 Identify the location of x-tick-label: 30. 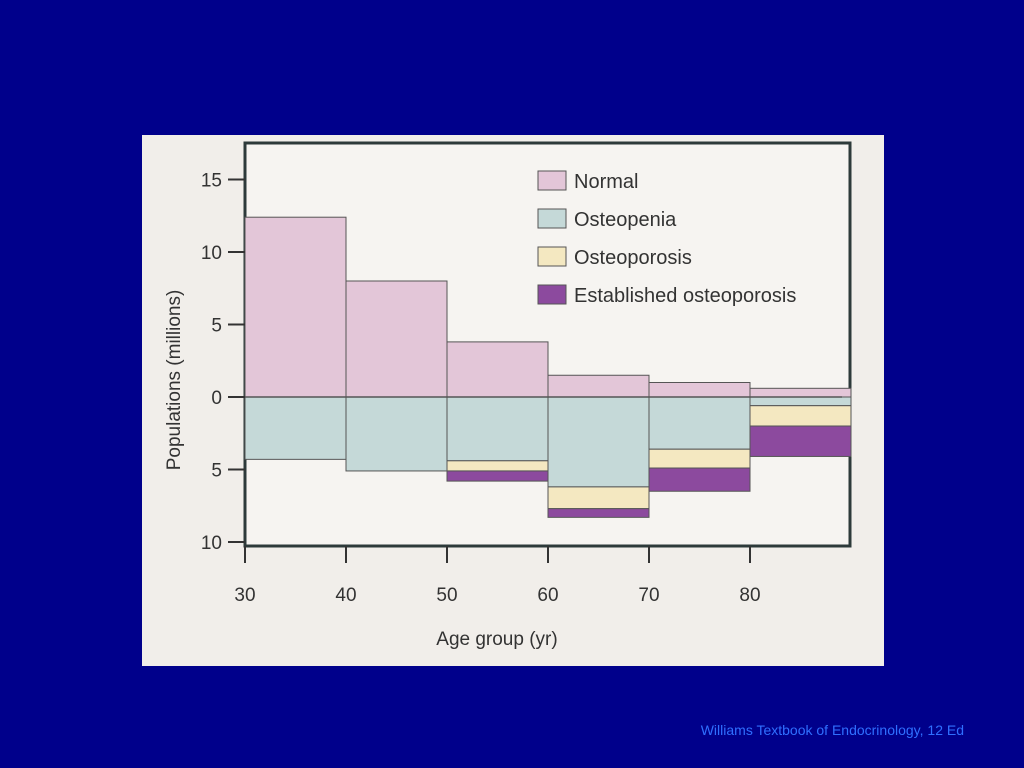
(244, 595).